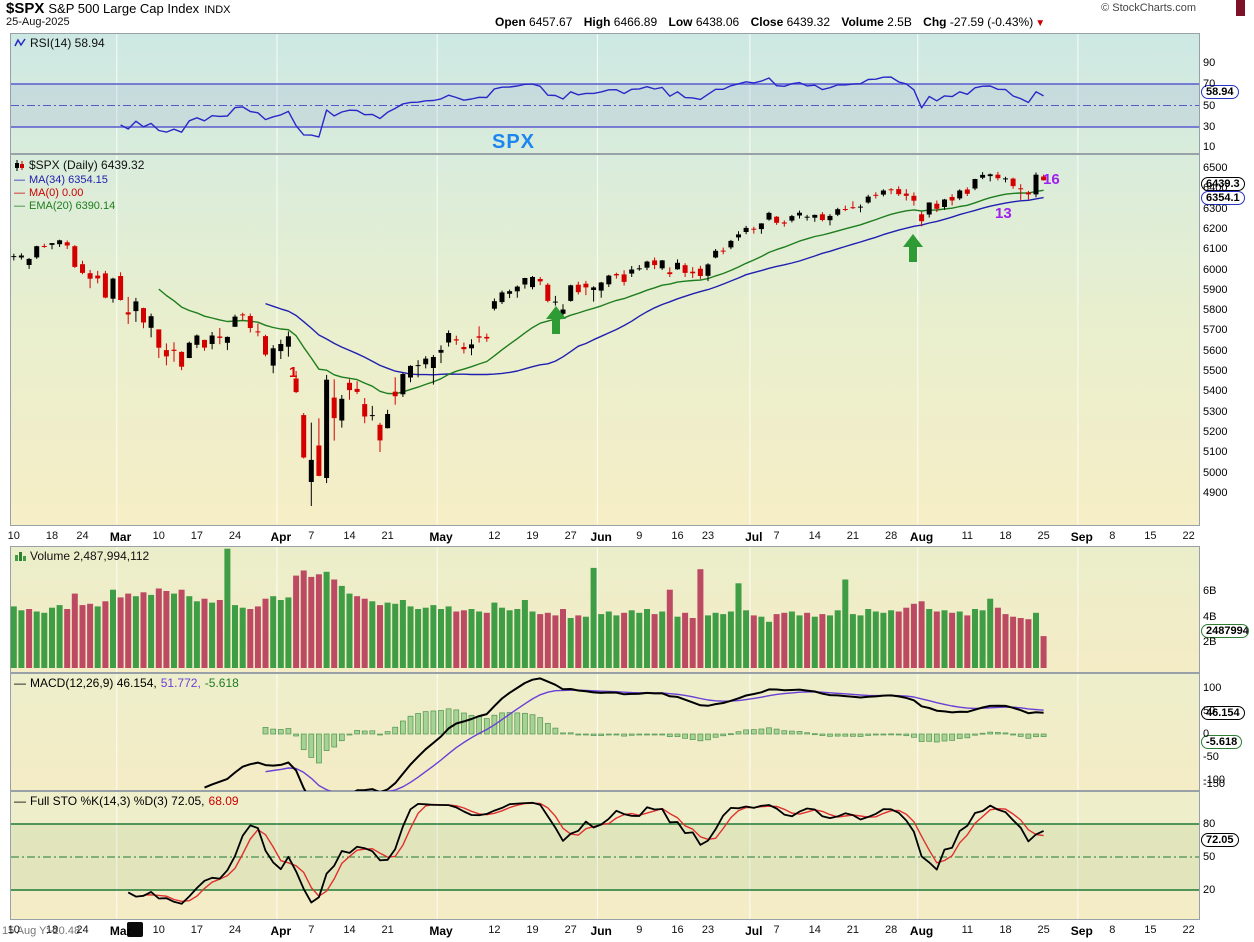 Image resolution: width=1254 pixels, height=942 pixels. What do you see at coordinates (1223, 198) in the screenshot?
I see `ma34-value-badge: 6354.1` at bounding box center [1223, 198].